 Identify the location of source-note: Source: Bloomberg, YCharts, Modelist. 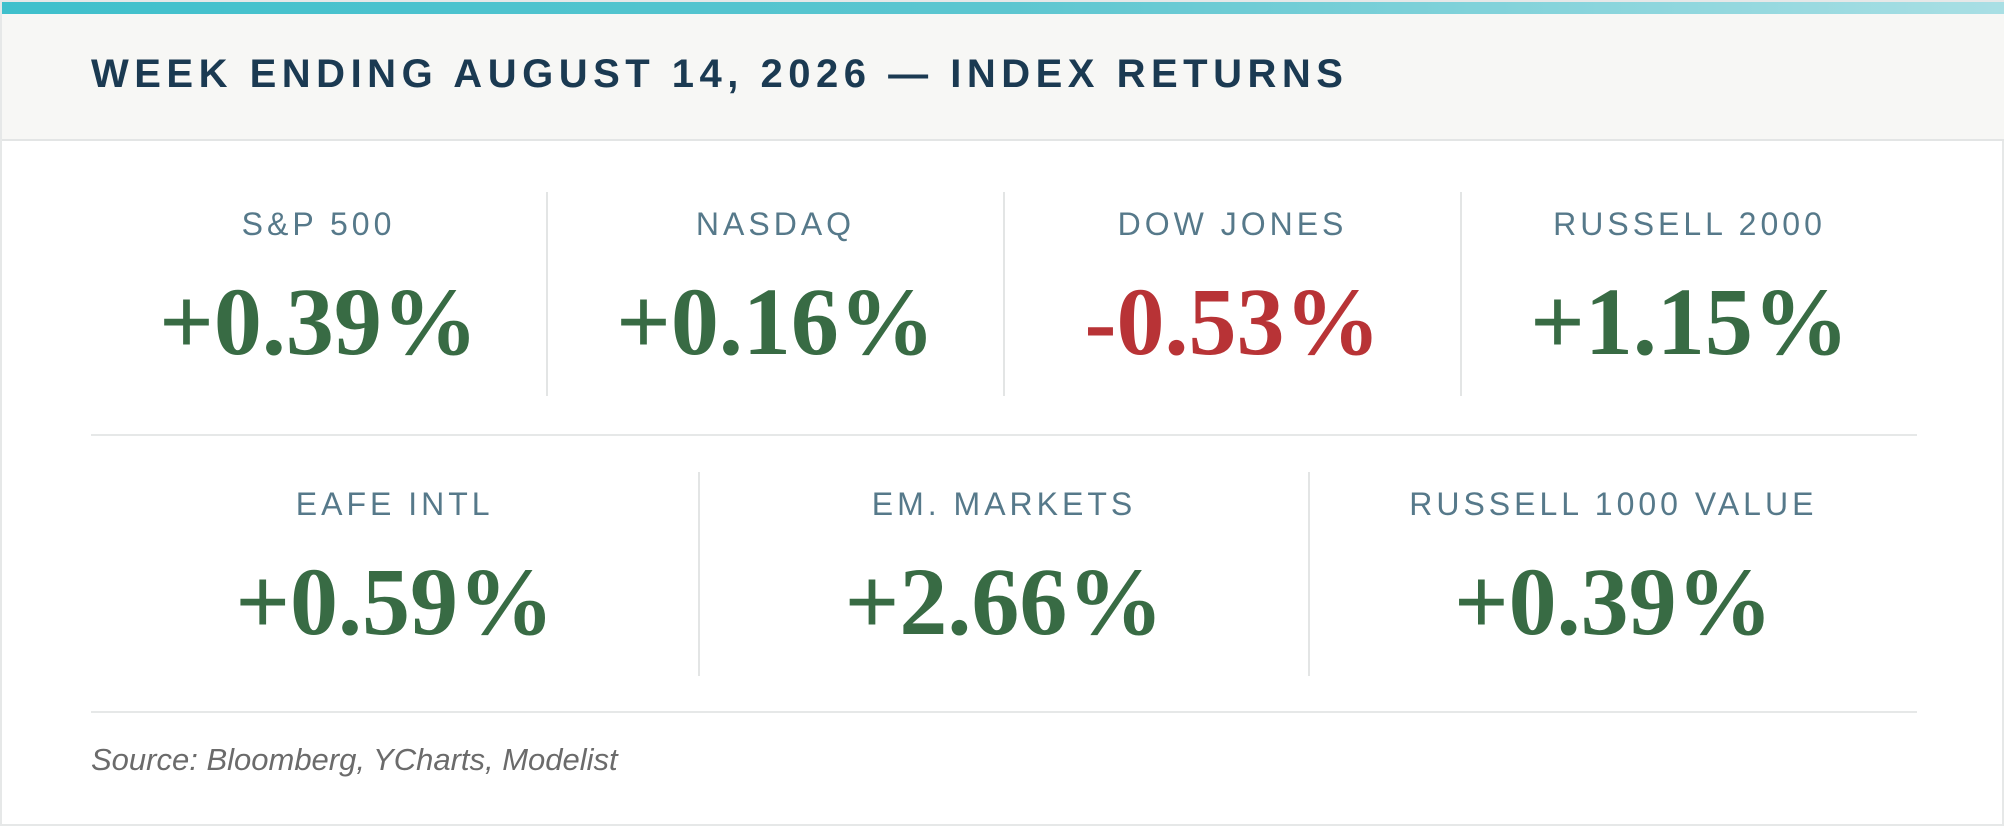
(354, 759).